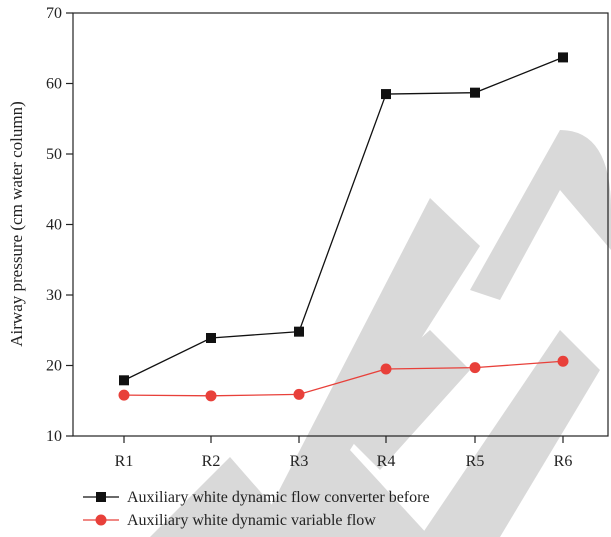 This screenshot has width=611, height=537. I want to click on series-line, so click(343, 378).